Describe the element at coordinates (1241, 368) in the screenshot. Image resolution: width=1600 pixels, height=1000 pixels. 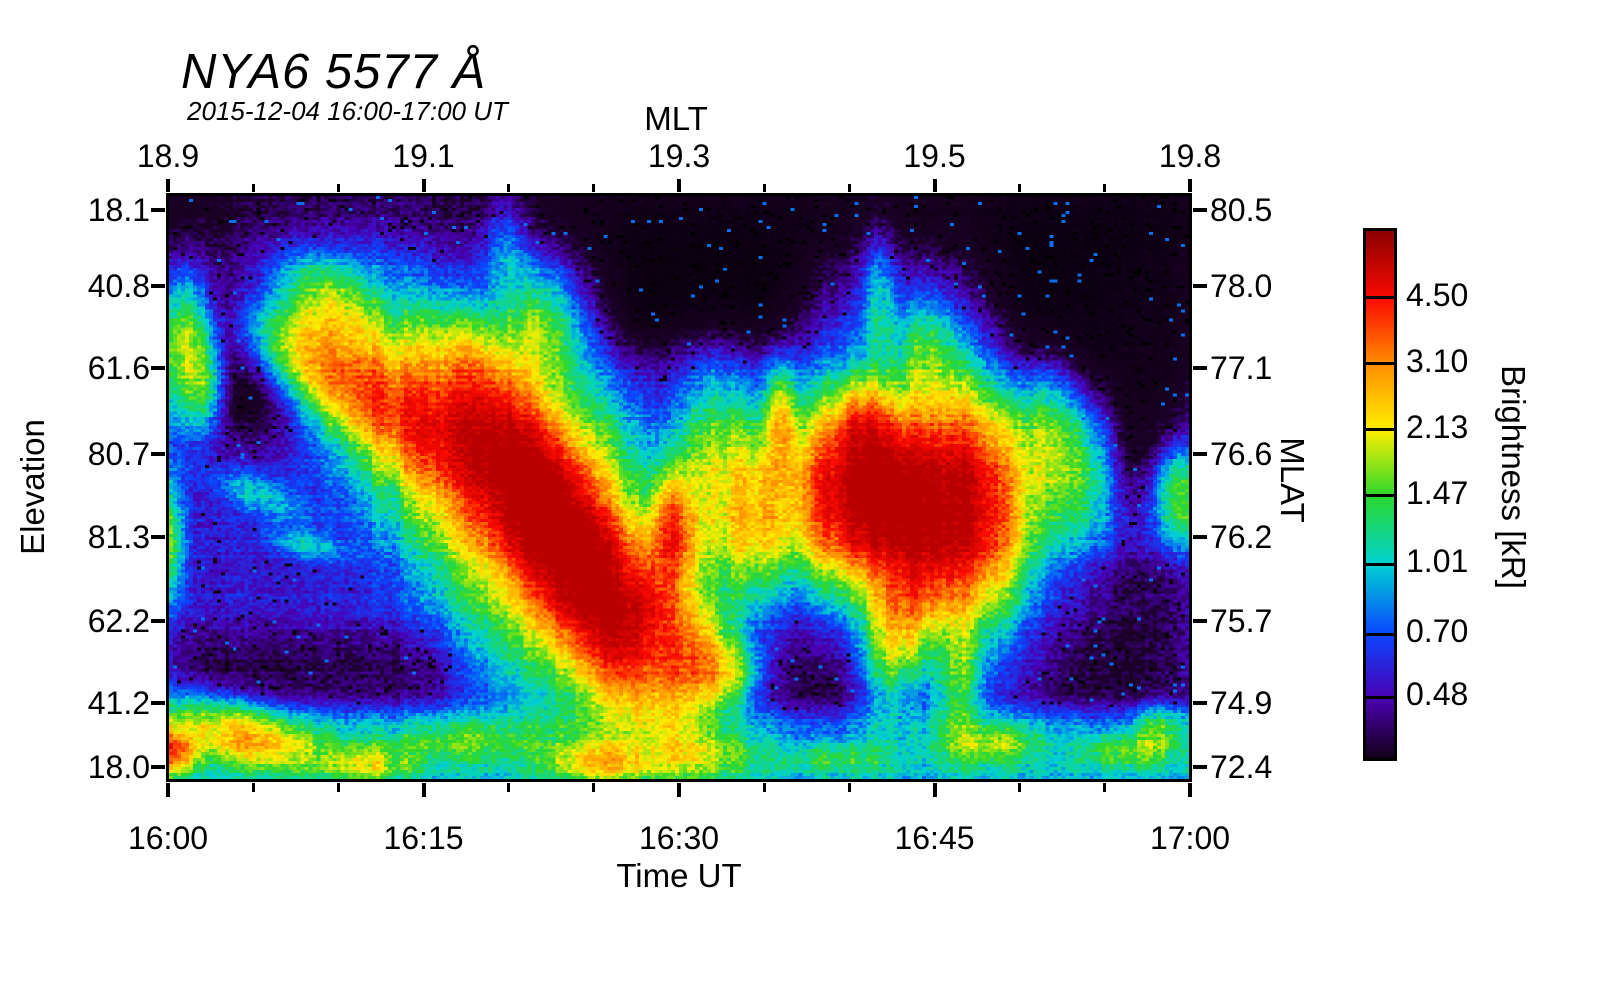
I see `right-tick-label: 77.1` at that location.